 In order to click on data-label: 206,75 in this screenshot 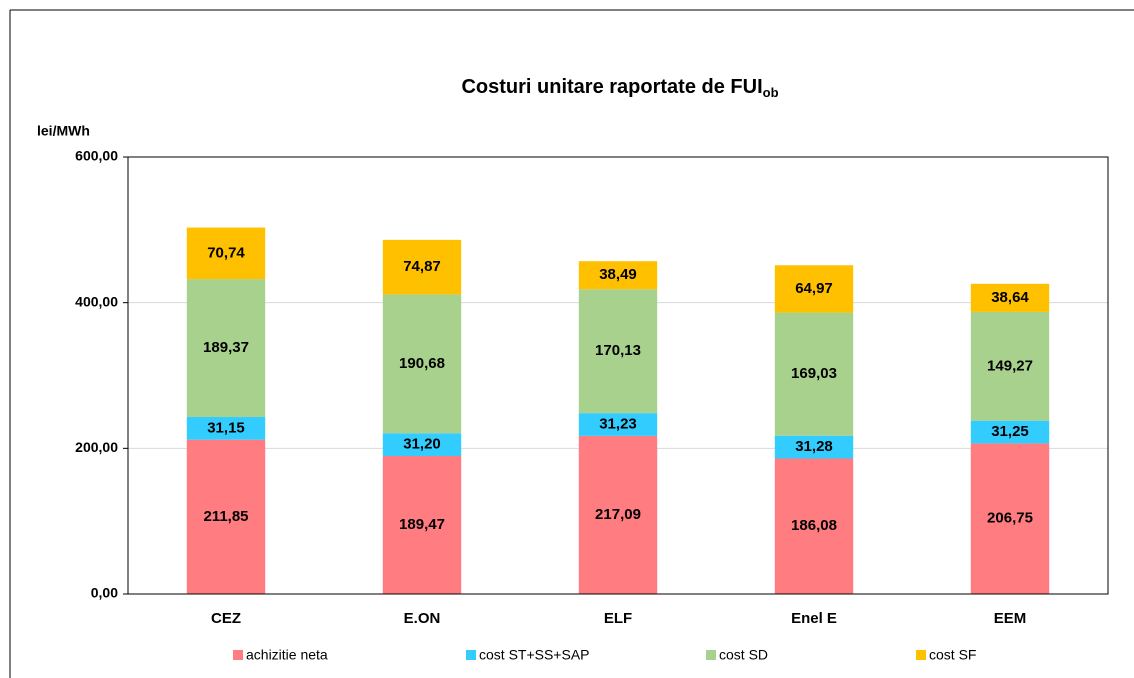, I will do `click(1010, 518)`.